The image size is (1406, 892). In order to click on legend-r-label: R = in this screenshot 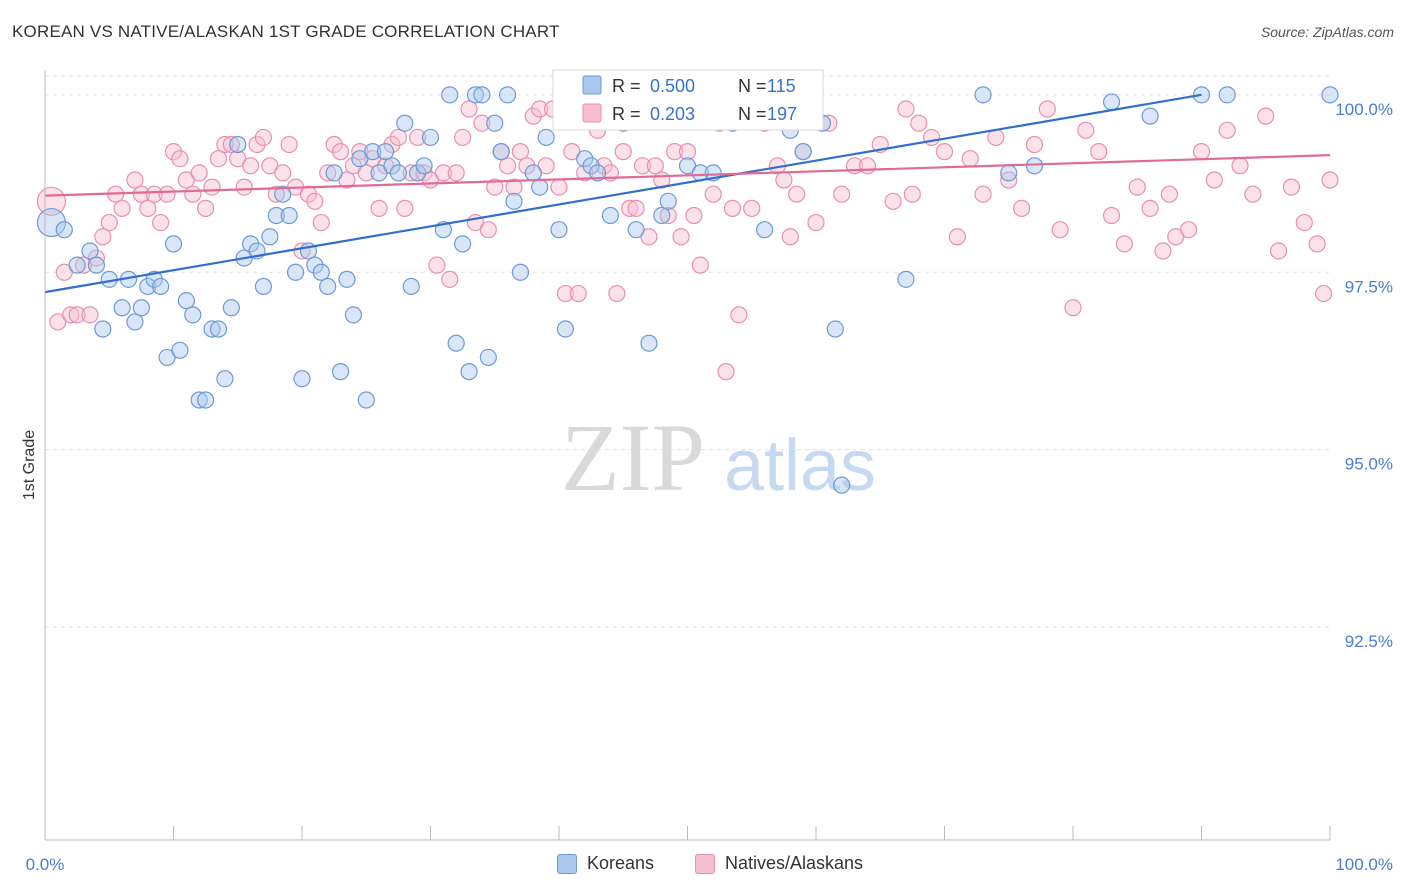, I will do `click(626, 86)`.